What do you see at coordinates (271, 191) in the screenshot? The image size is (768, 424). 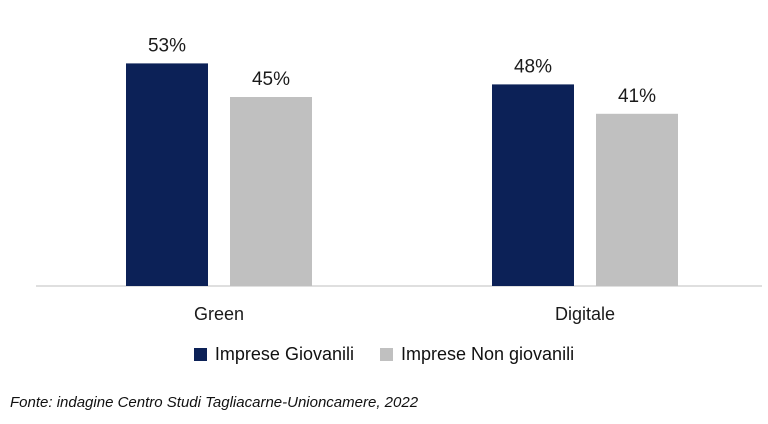 I see `bar-green-non-giovanili` at bounding box center [271, 191].